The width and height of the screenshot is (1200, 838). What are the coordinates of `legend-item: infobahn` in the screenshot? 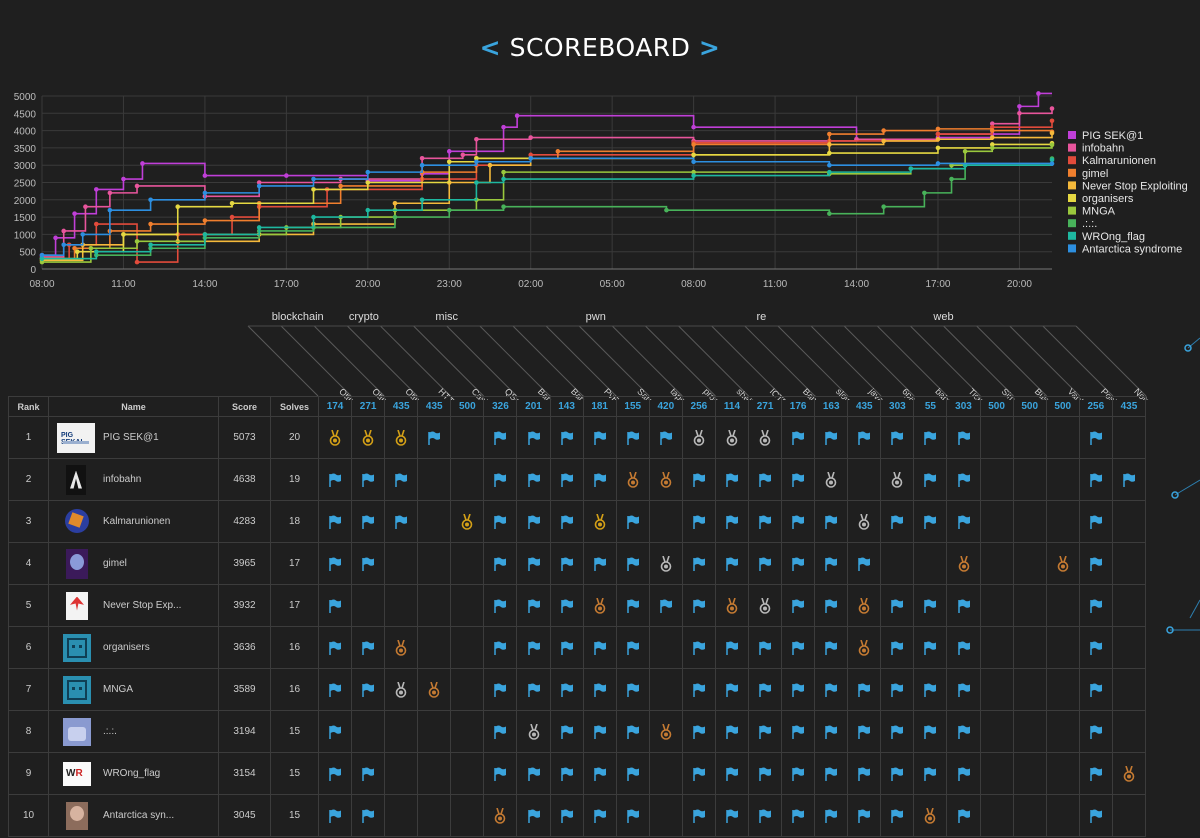 It's located at (1103, 149).